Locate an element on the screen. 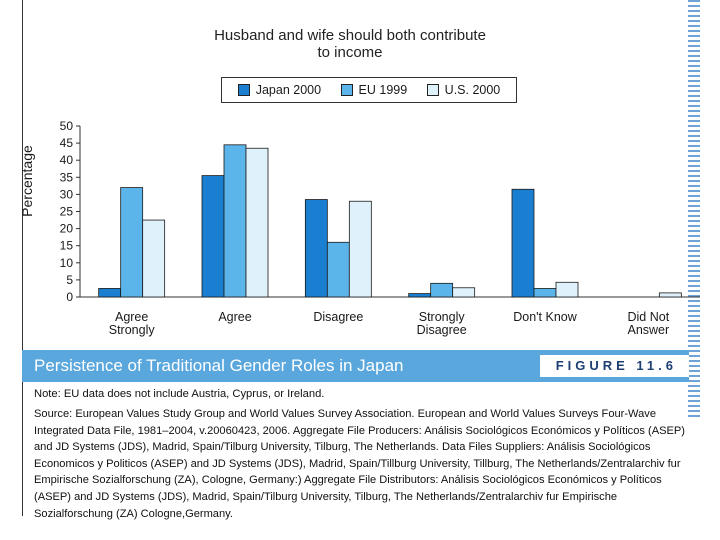  legend-label-japan: Japan 2000 is located at coordinates (288, 90).